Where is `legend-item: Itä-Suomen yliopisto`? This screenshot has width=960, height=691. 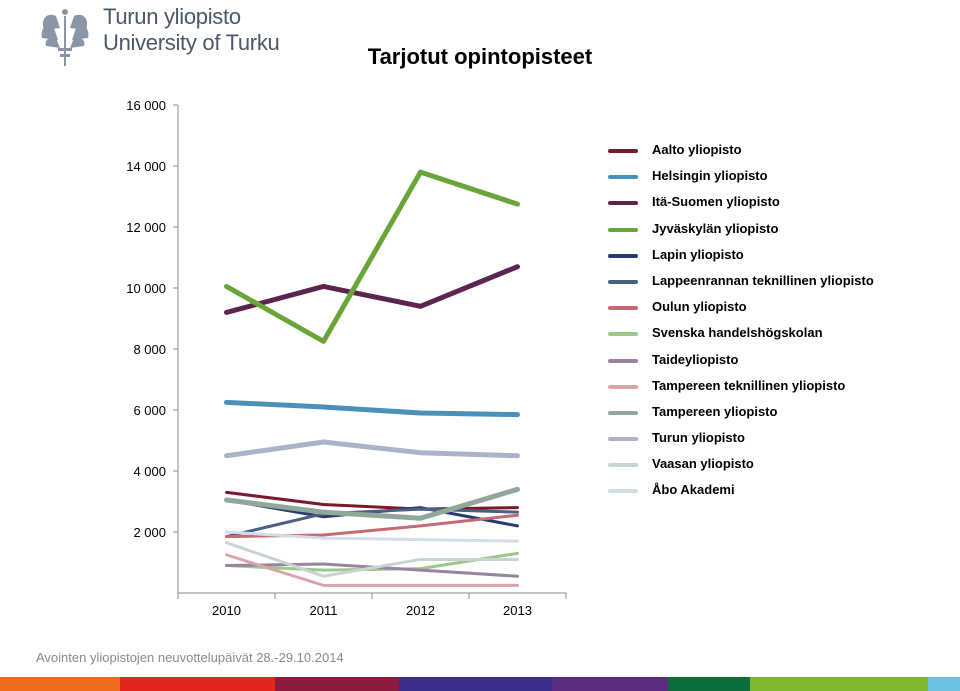
legend-item: Itä-Suomen yliopisto is located at coordinates (756, 205).